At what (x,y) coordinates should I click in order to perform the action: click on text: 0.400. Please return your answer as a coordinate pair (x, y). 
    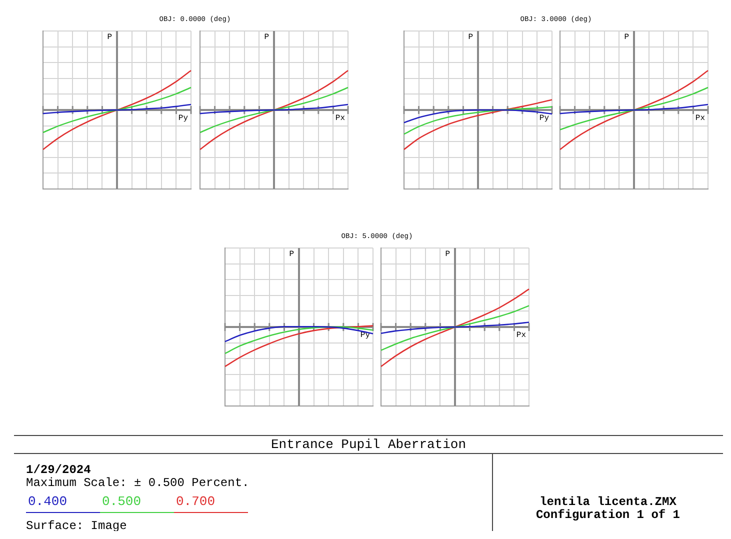
    Looking at the image, I should click on (48, 501).